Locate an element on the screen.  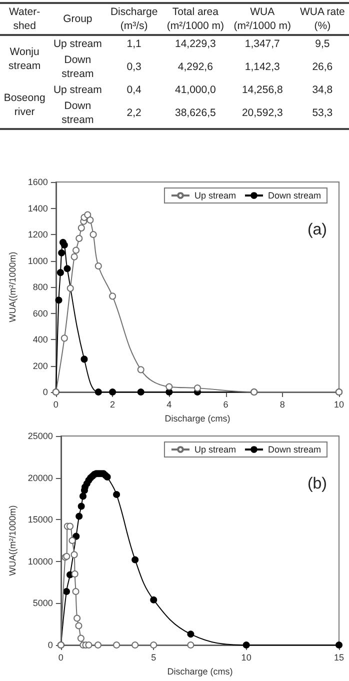
text: 0,4 is located at coordinates (134, 90).